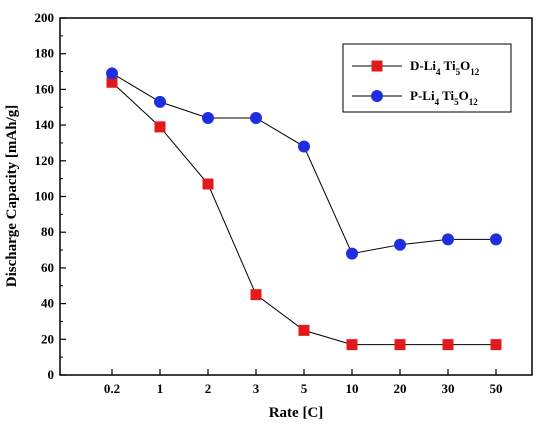  Describe the element at coordinates (448, 388) in the screenshot. I see `x-tick-label: 30` at that location.